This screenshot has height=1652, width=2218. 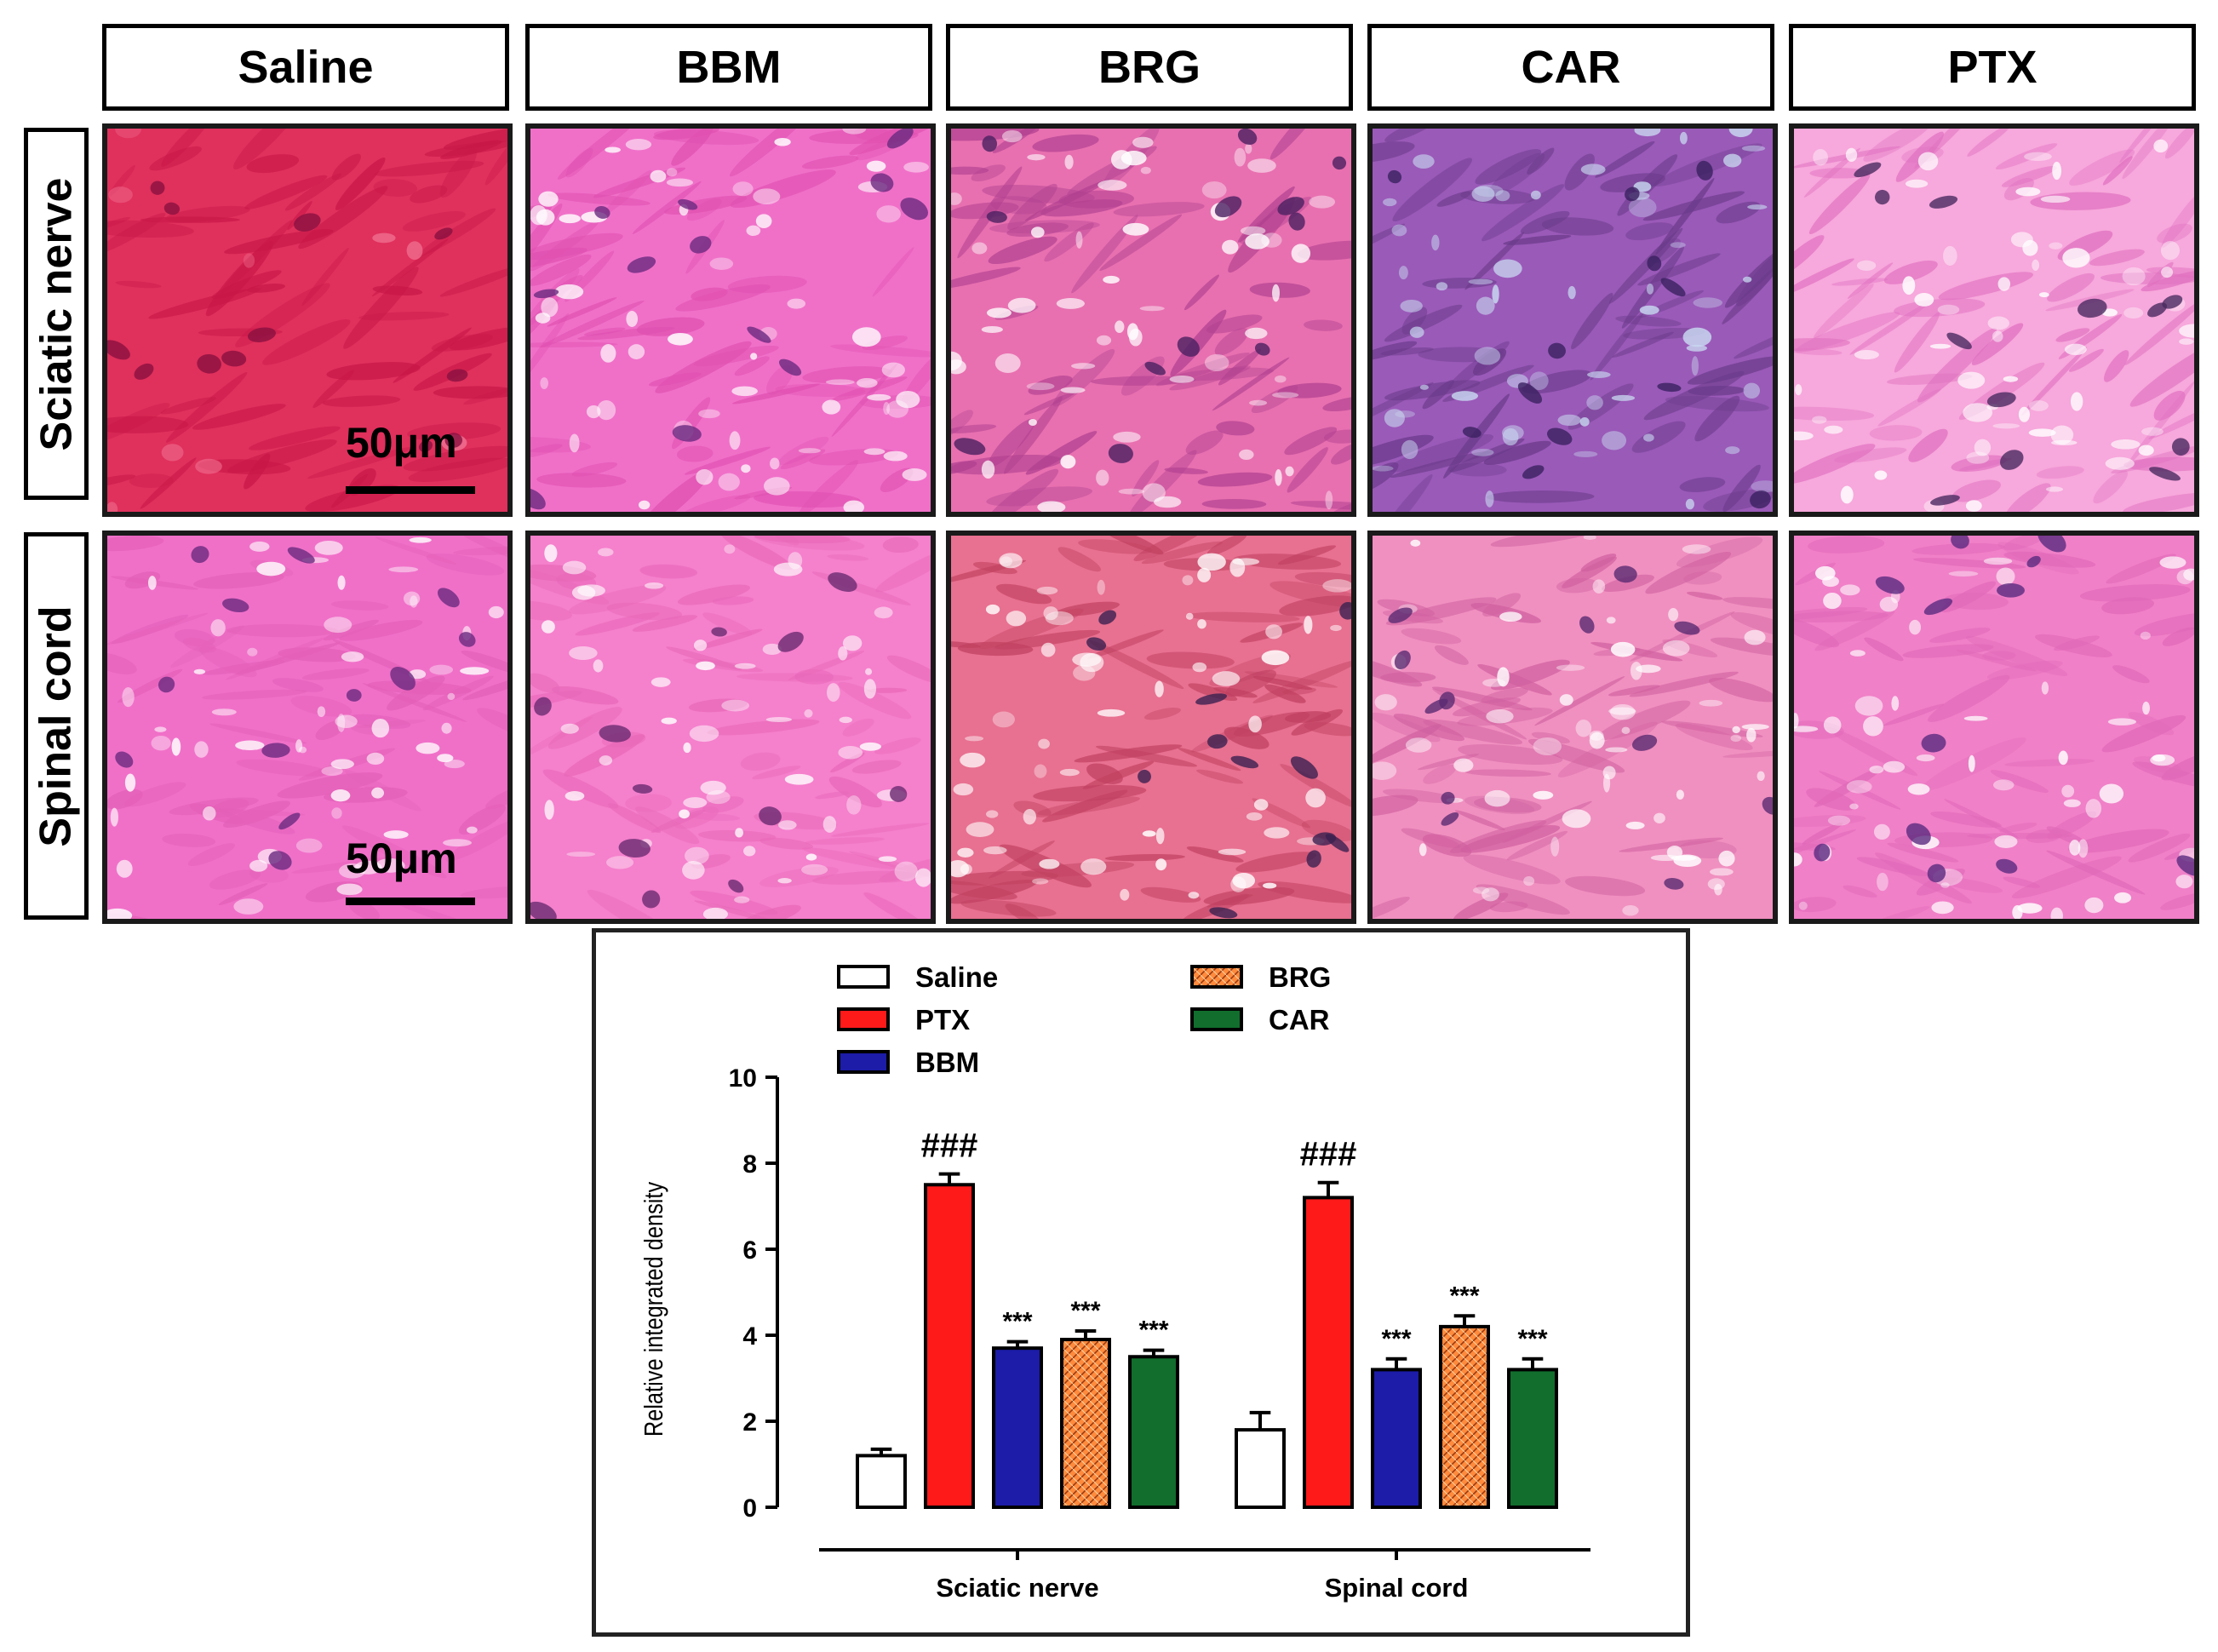 I want to click on legend-label: PTX, so click(x=942, y=1019).